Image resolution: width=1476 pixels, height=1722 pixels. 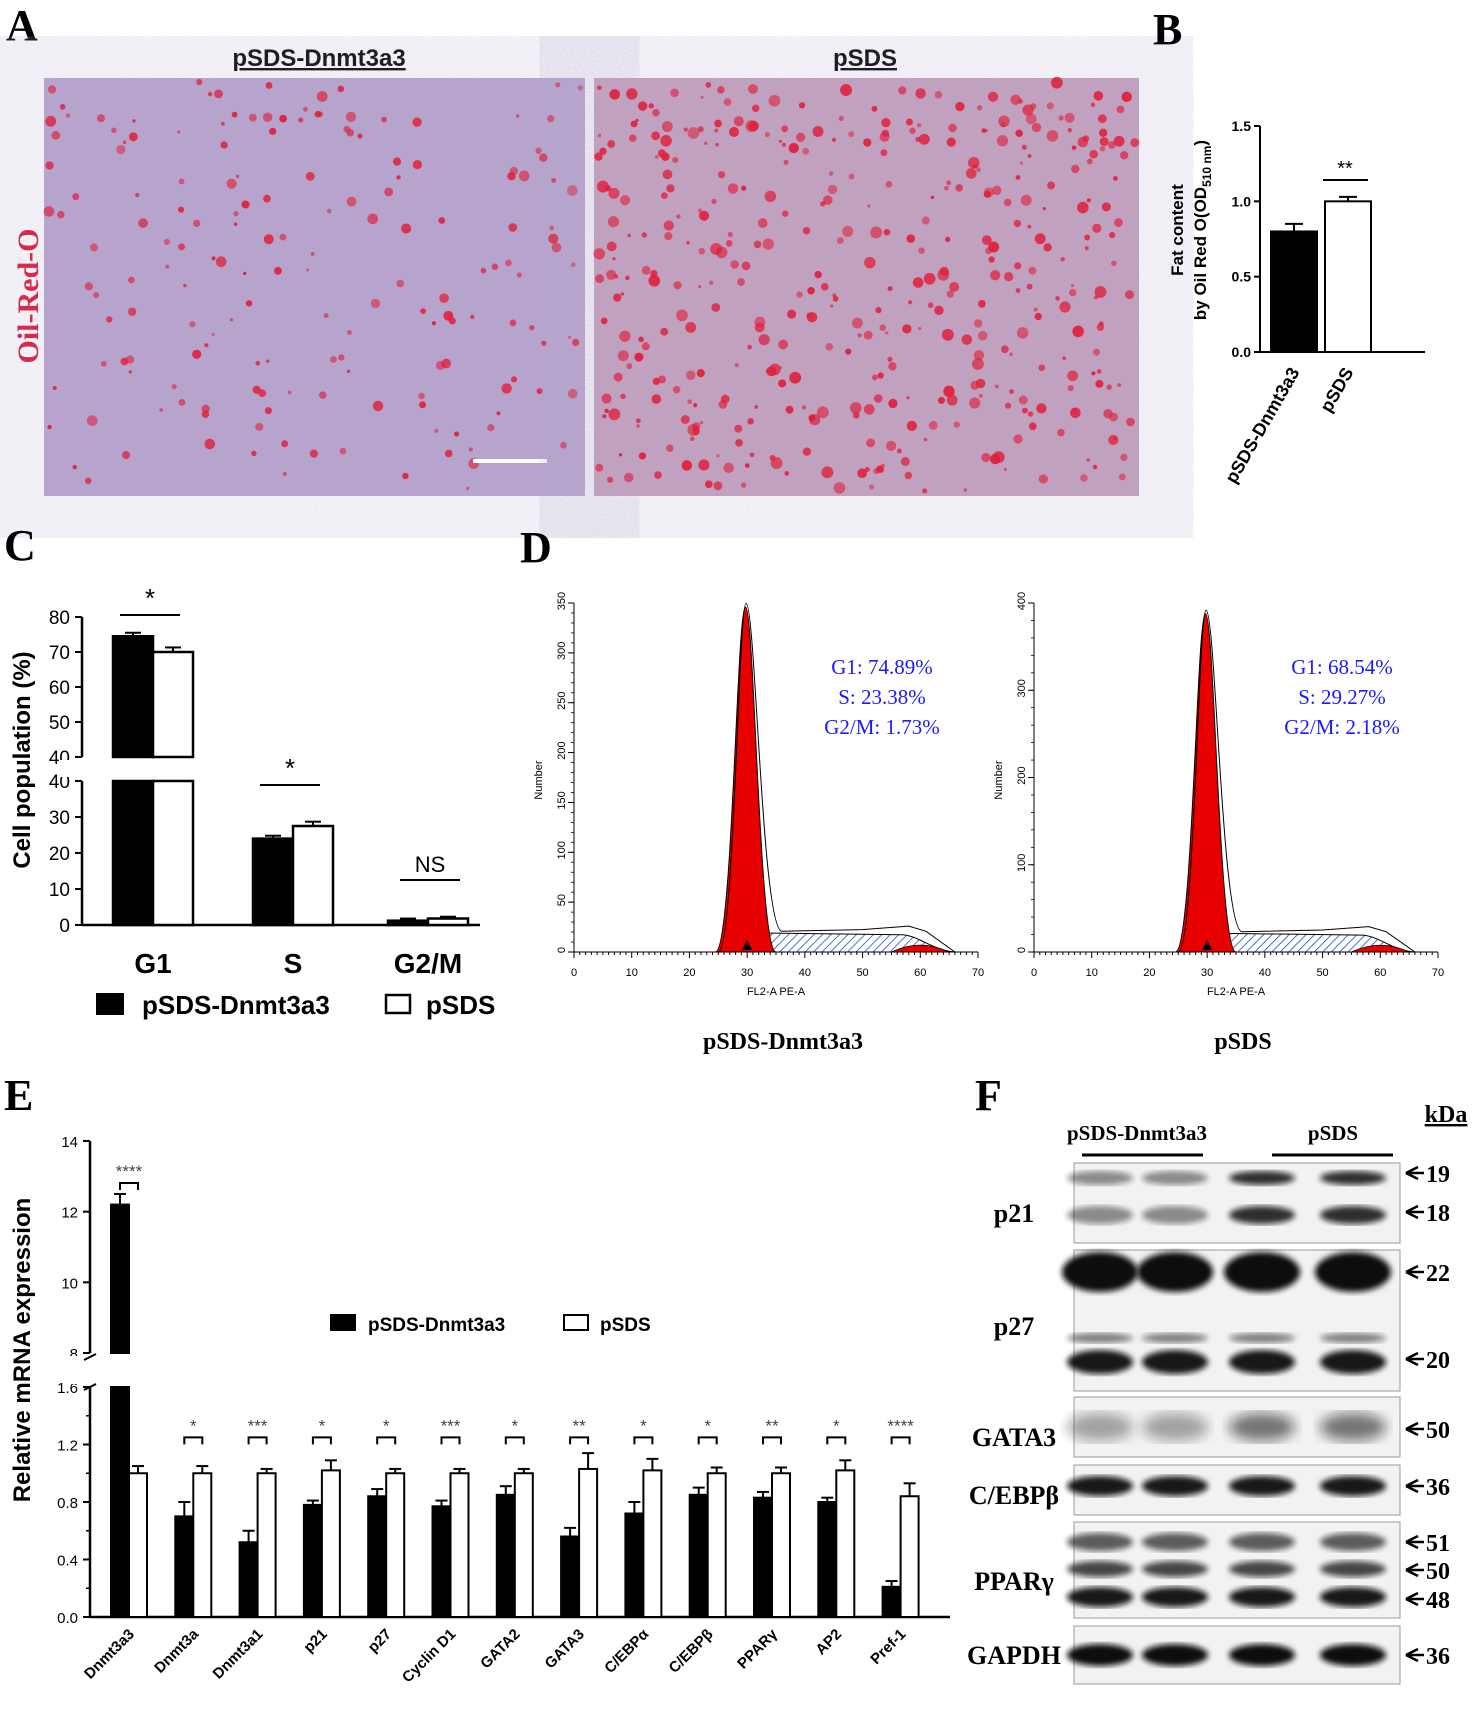 I want to click on blot-marker-kda: 19, so click(x=1438, y=1175).